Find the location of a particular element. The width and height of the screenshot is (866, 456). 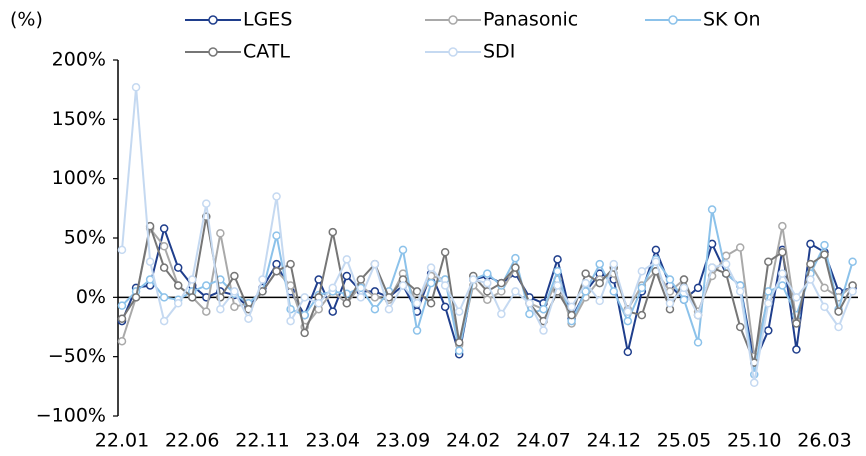

legend-label: Panasonic is located at coordinates (530, 20).